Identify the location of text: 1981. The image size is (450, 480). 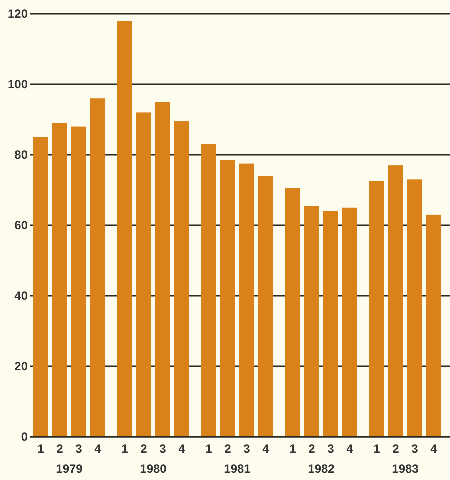
(238, 469).